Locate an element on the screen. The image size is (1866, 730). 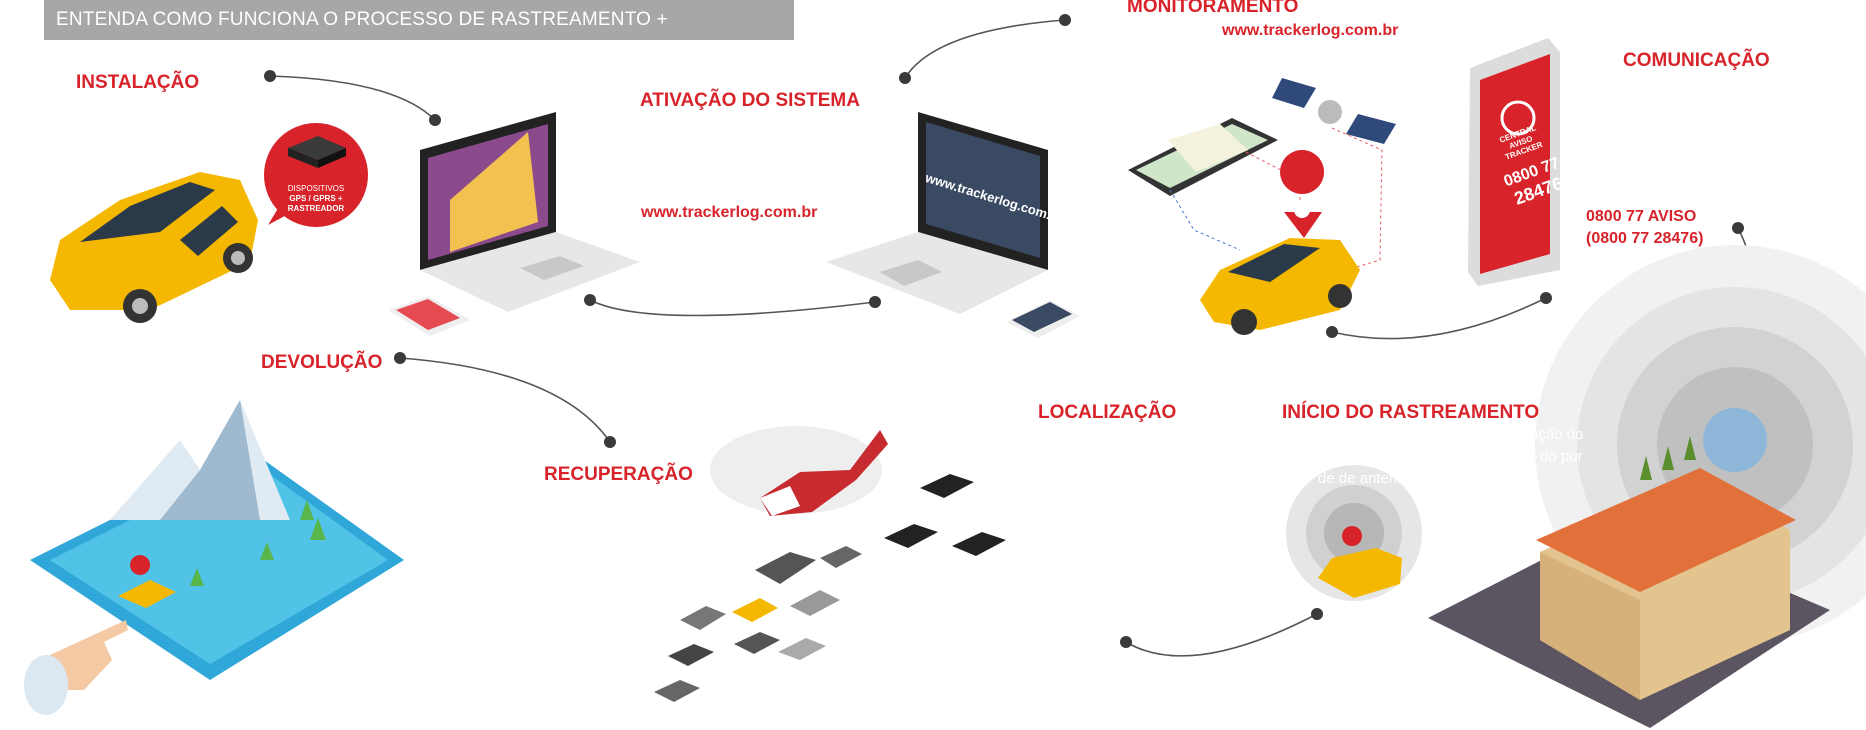
satellite-icon is located at coordinates (1334, 111).